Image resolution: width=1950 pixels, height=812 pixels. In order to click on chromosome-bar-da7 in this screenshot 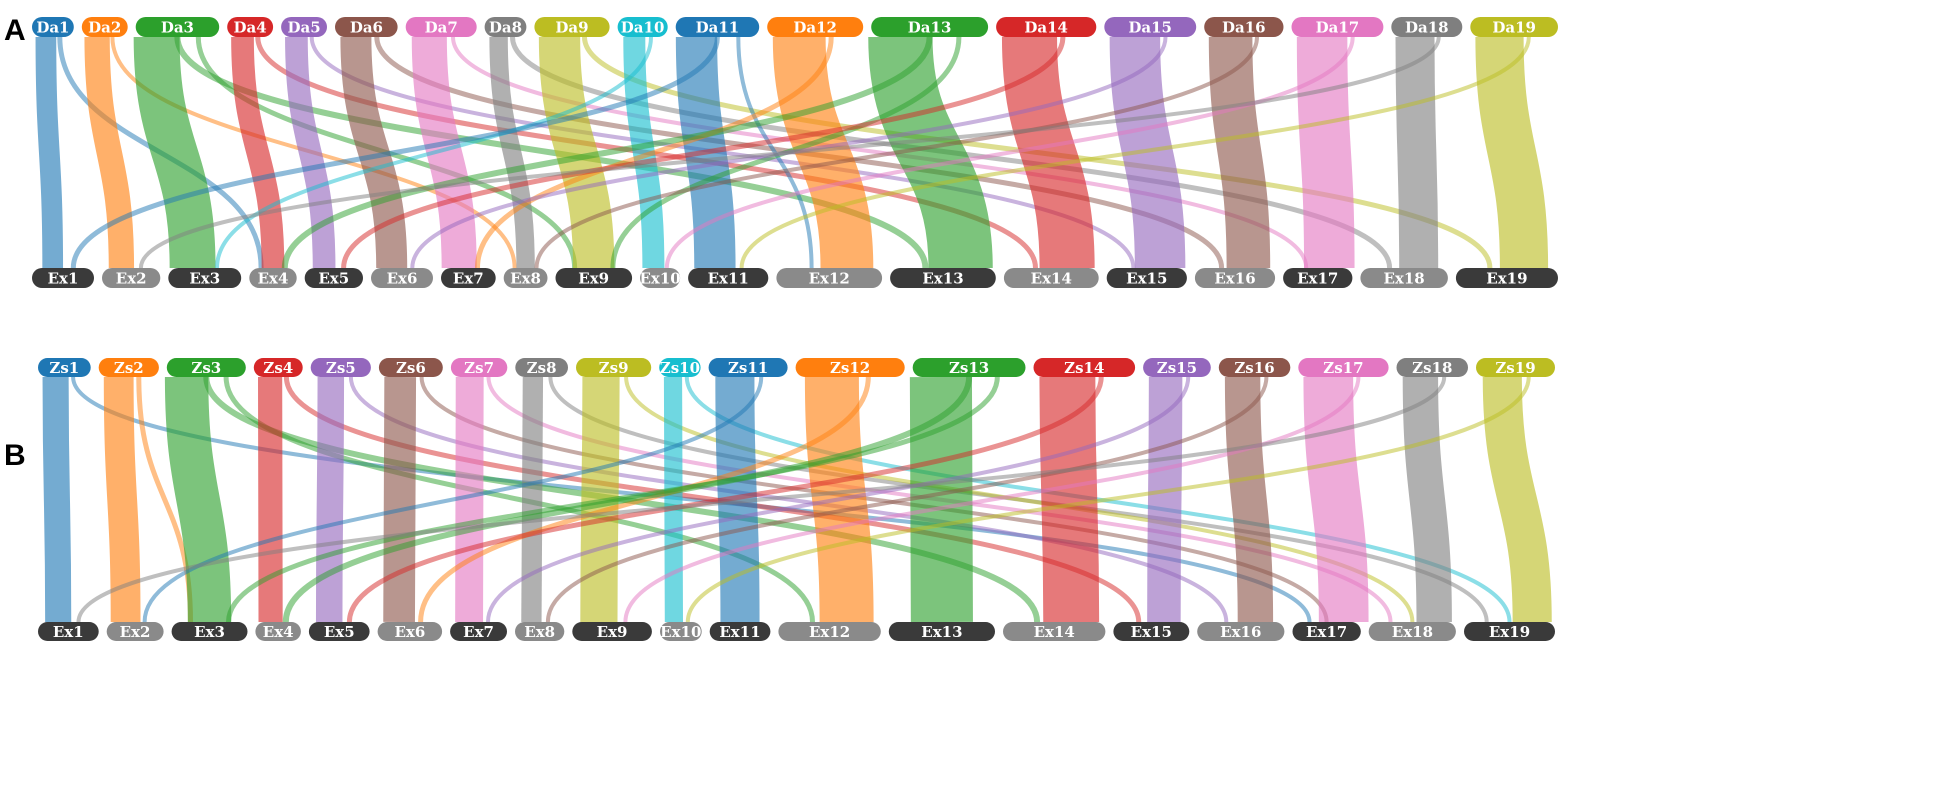, I will do `click(441, 27)`.